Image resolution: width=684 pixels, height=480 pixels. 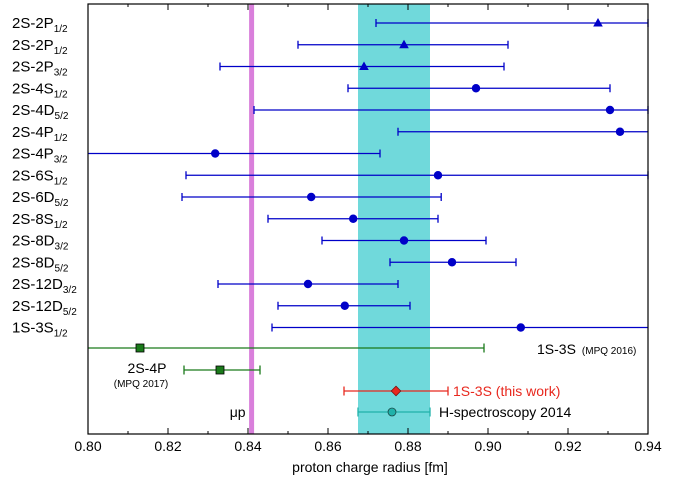 I want to click on label-2s4p-note: (MPQ 2017), so click(x=141, y=384).